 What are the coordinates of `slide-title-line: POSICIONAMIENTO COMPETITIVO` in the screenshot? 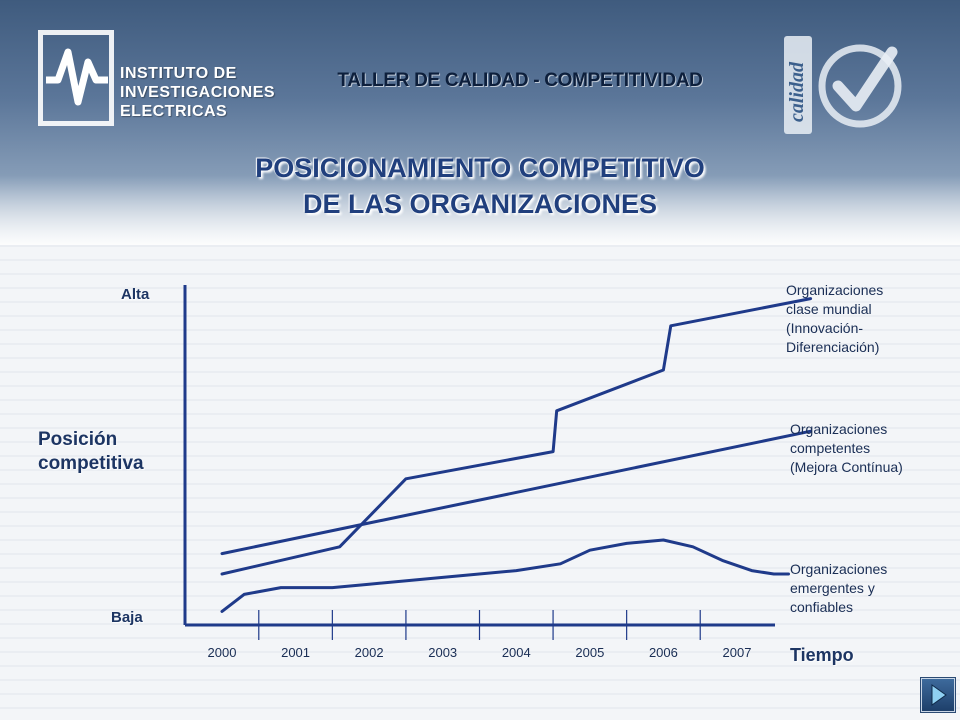 It's located at (480, 168).